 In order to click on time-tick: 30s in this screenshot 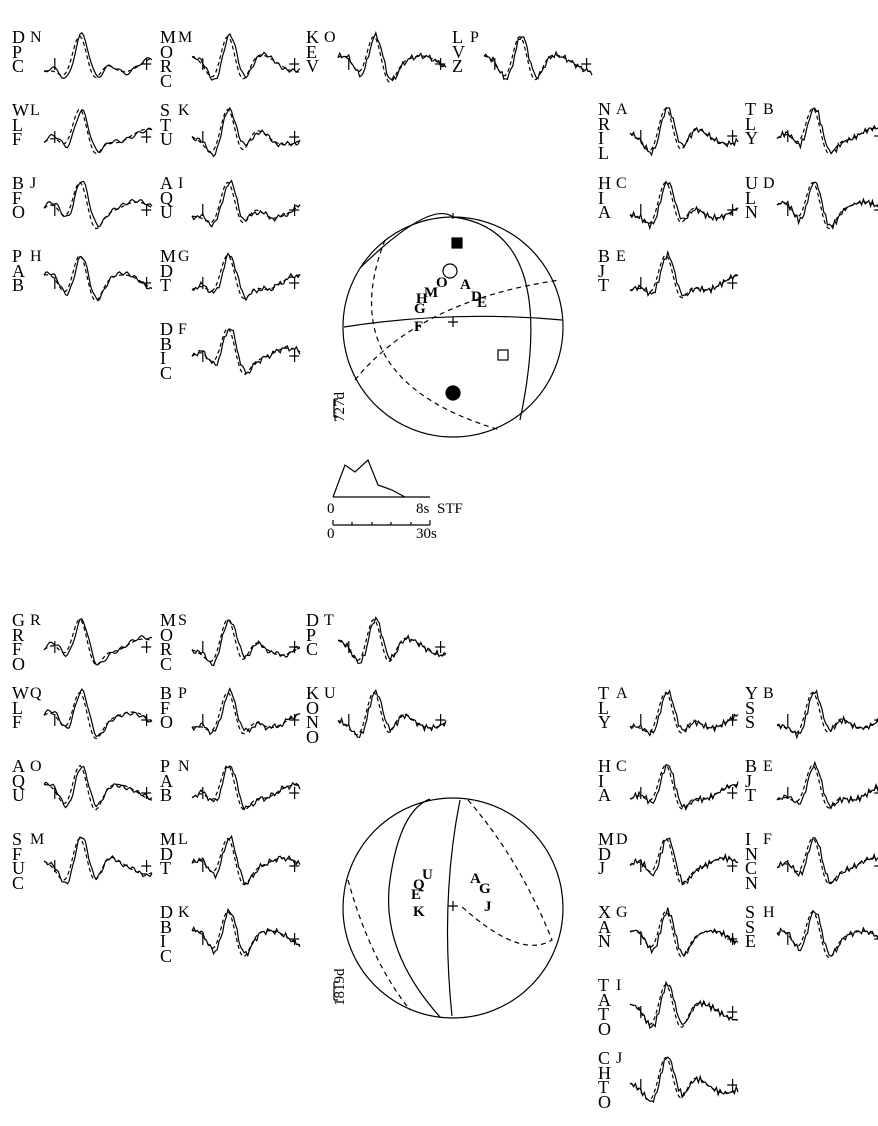, I will do `click(426, 534)`.